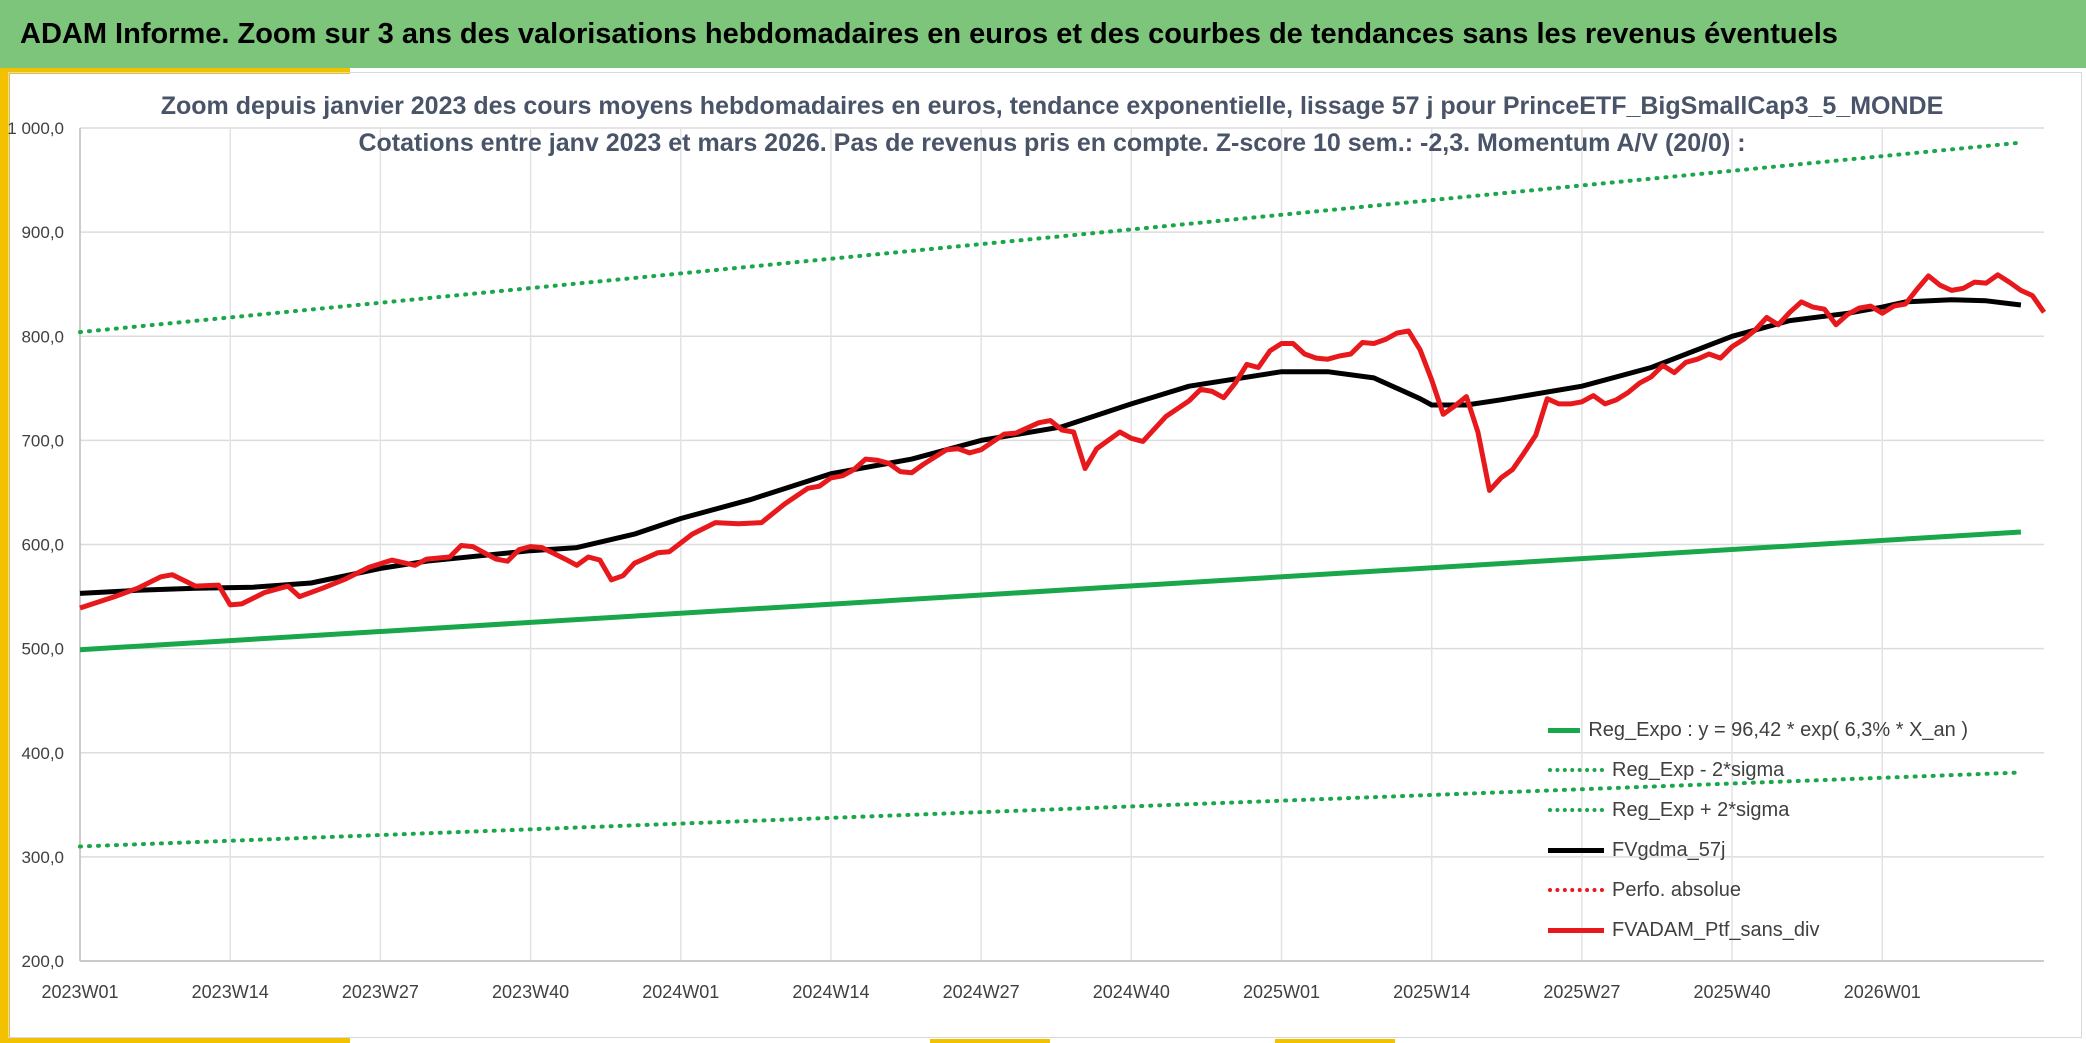 This screenshot has width=2086, height=1043. What do you see at coordinates (42, 232) in the screenshot?
I see `y-tick-label: 900,0` at bounding box center [42, 232].